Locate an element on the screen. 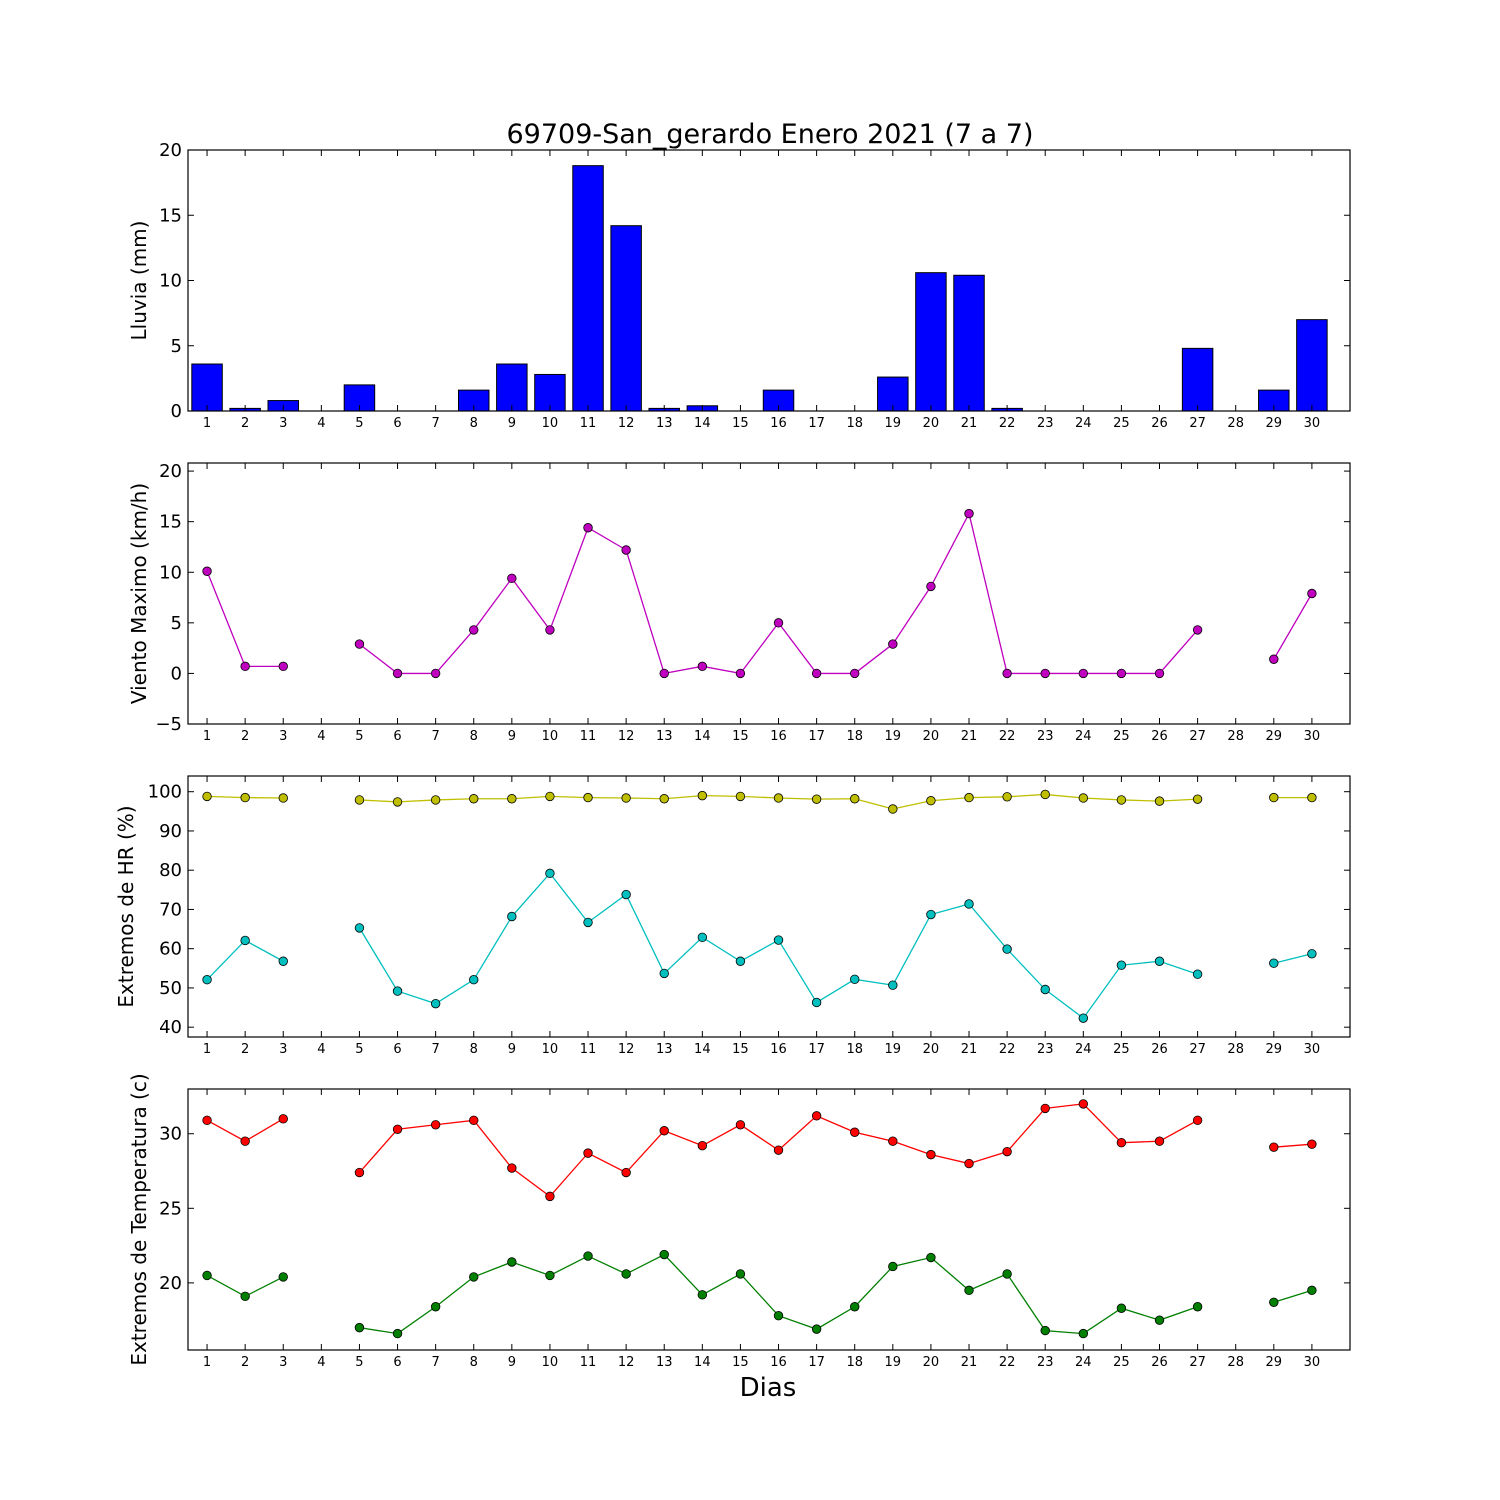  xtick-label: 13 is located at coordinates (664, 736).